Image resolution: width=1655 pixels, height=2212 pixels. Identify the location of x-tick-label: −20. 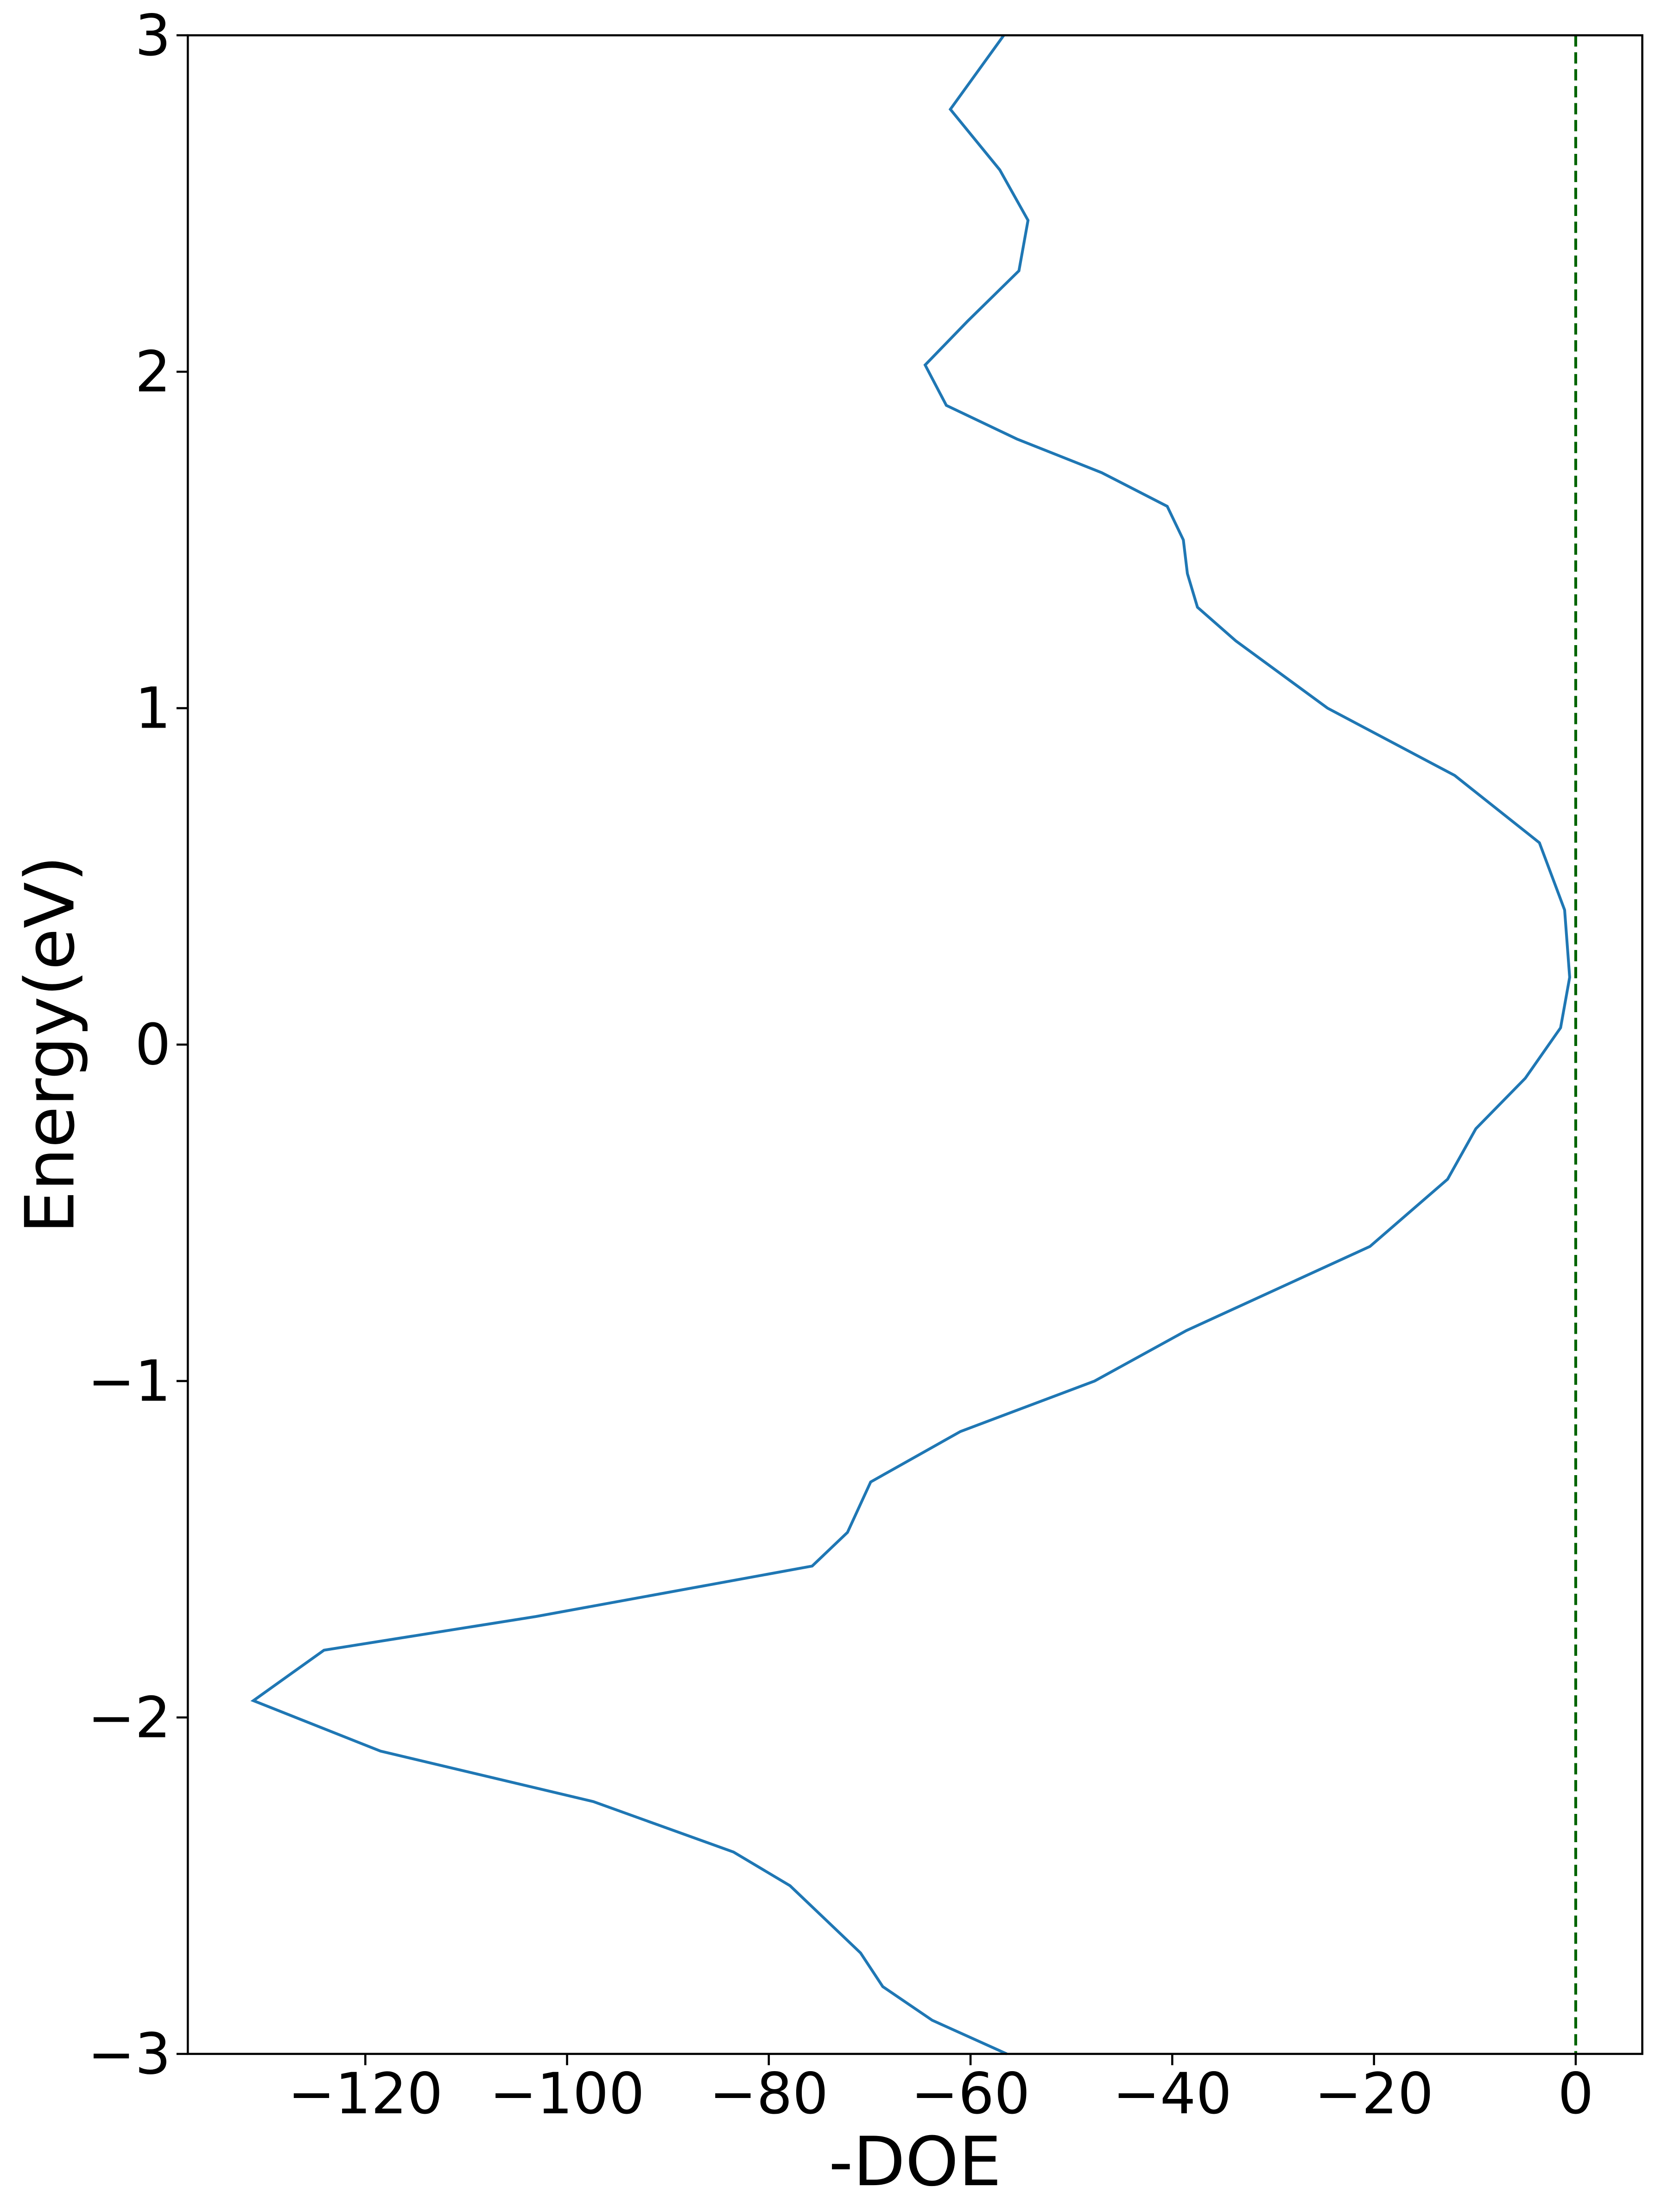
(1373, 2094).